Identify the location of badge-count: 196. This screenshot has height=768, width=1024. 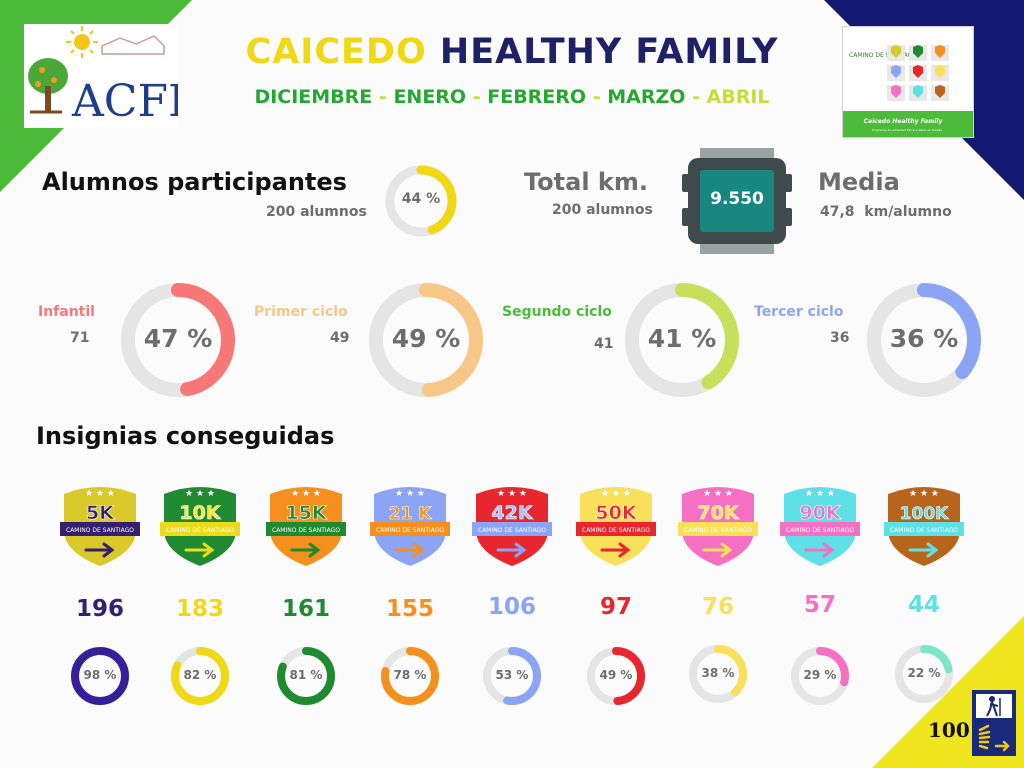
(99, 609).